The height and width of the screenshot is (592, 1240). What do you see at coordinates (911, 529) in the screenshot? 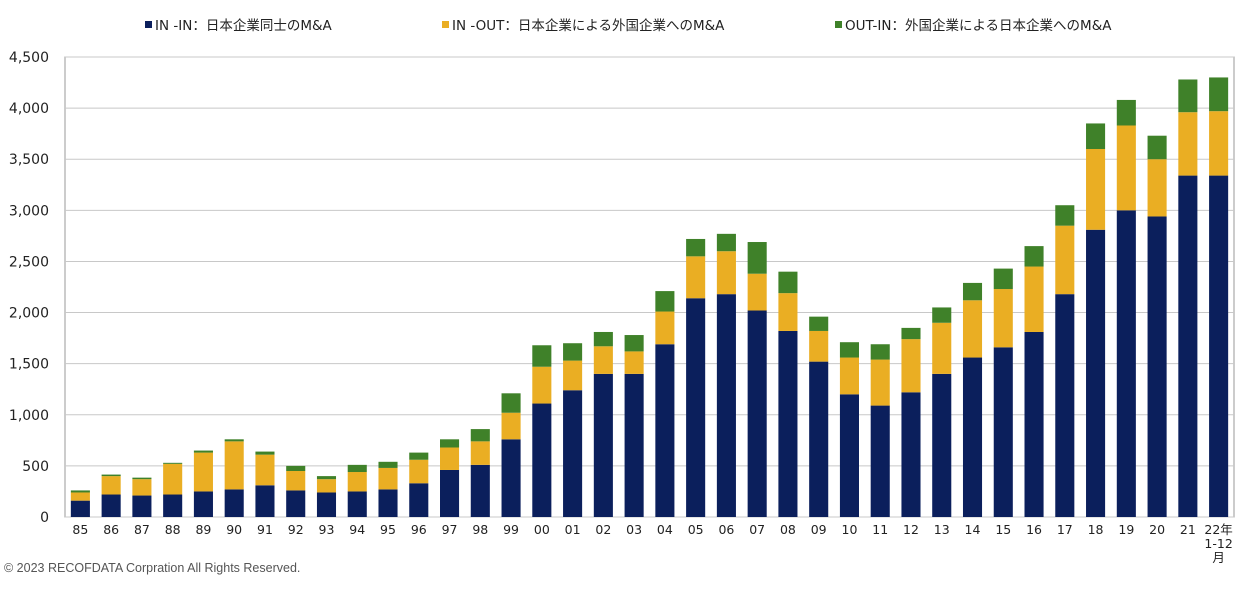
I see `x-tick-label: 12` at bounding box center [911, 529].